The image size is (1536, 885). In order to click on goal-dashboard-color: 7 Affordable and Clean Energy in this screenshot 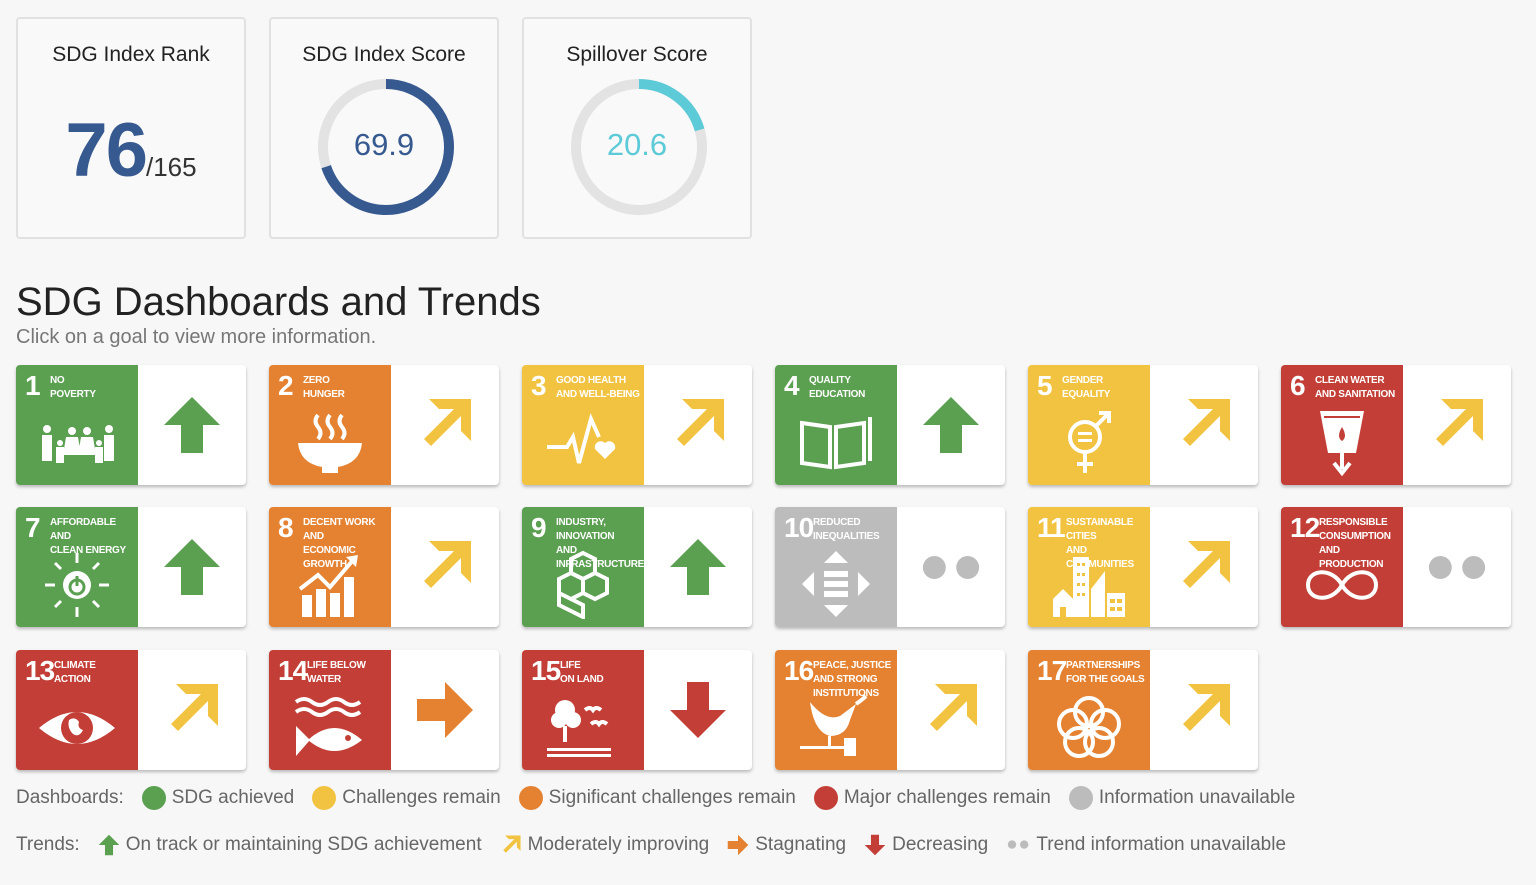, I will do `click(77, 567)`.